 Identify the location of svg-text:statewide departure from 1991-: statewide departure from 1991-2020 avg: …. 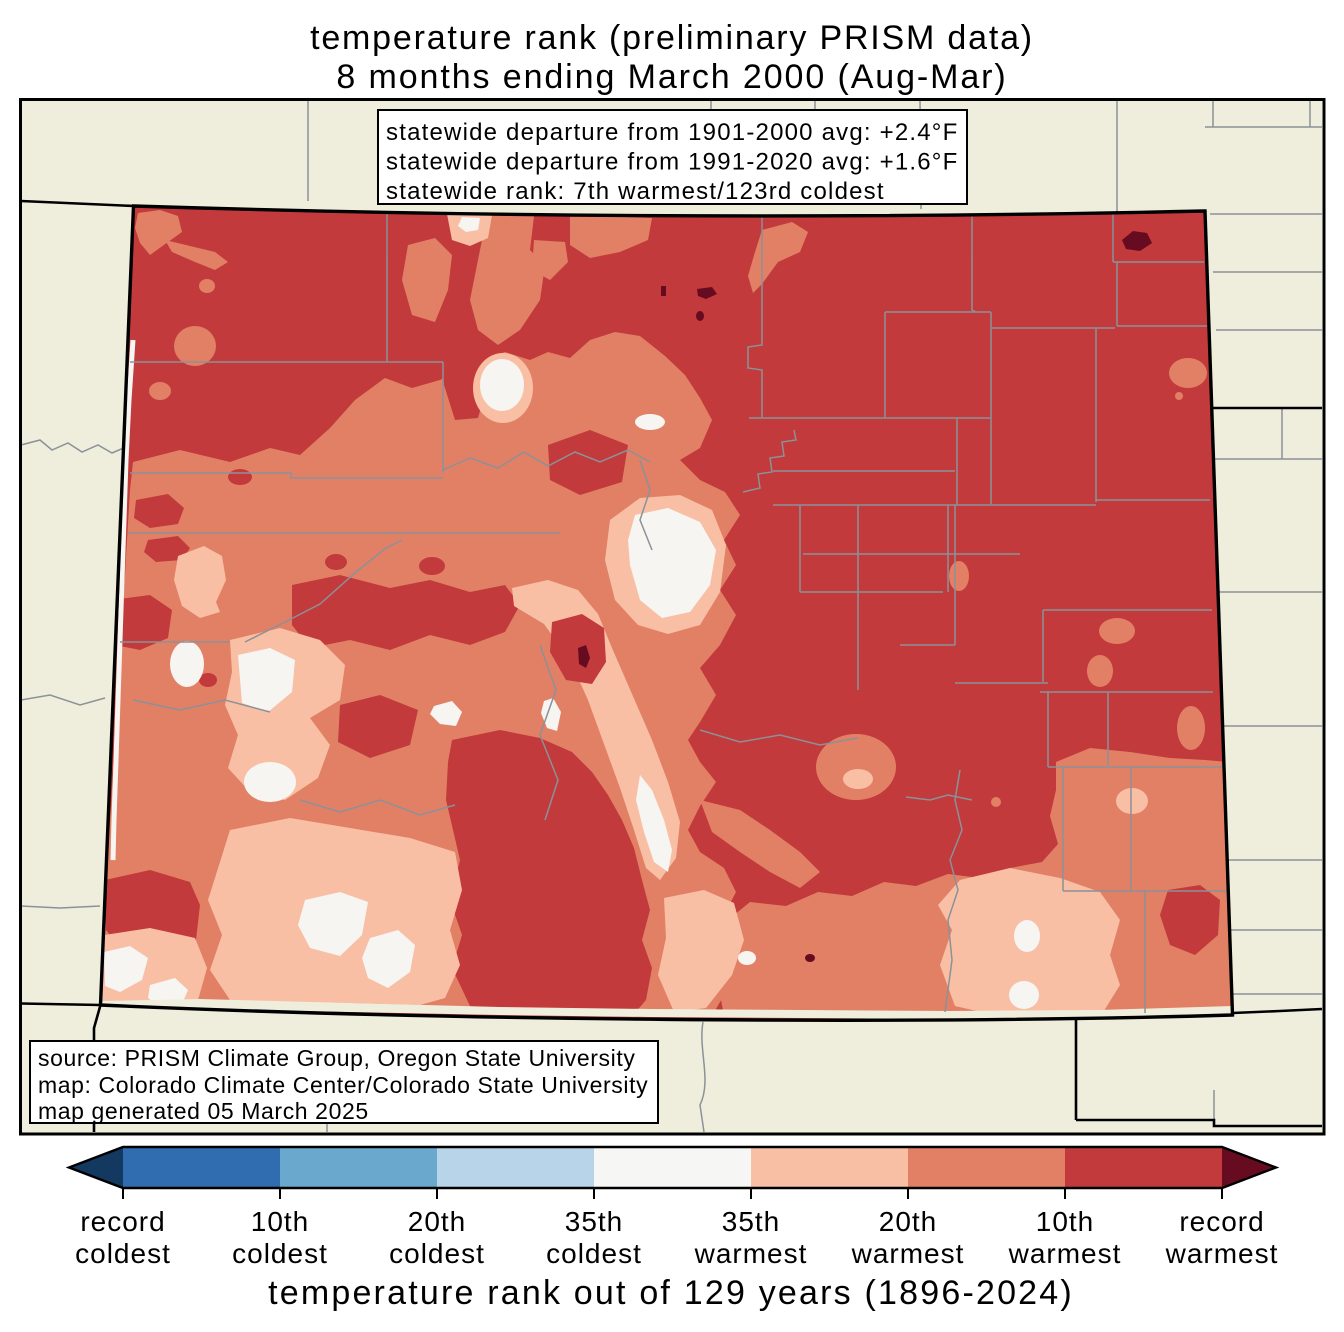
(672, 162).